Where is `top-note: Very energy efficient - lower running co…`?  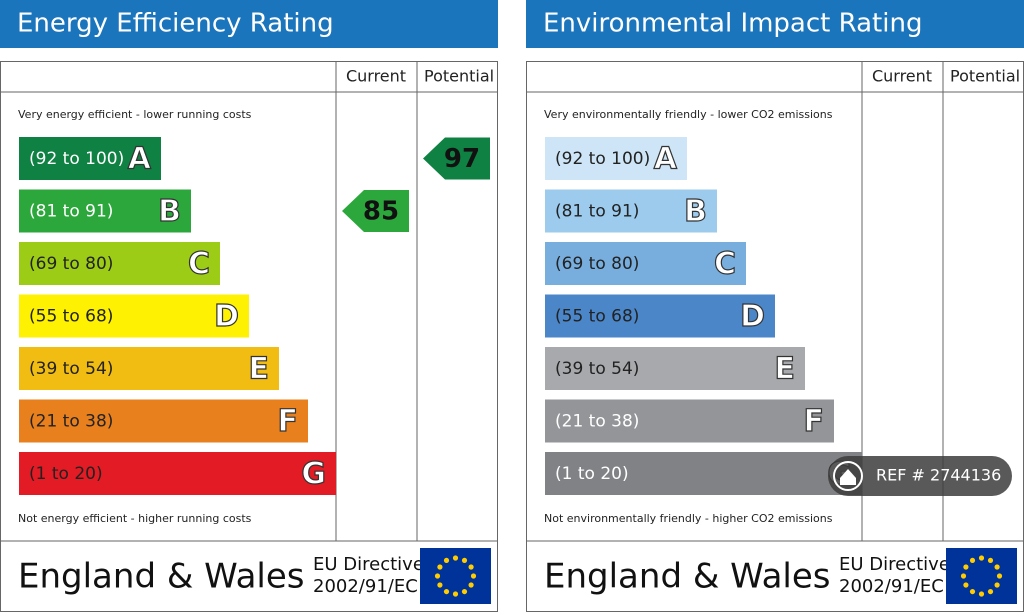
top-note: Very energy efficient - lower running co… is located at coordinates (135, 114).